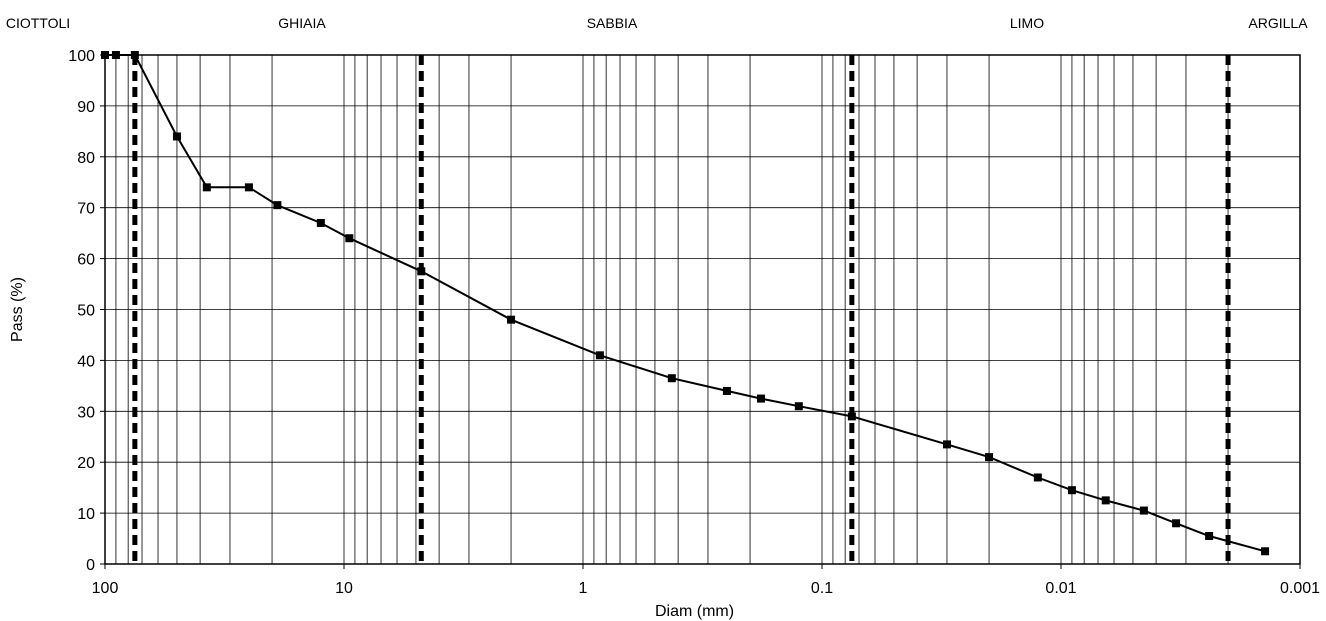 This screenshot has width=1326, height=621. Describe the element at coordinates (657, 23) in the screenshot. I see `zone-labels: CIOTTOLI GHIAIA SABBIA LIMO ARGILLA` at that location.